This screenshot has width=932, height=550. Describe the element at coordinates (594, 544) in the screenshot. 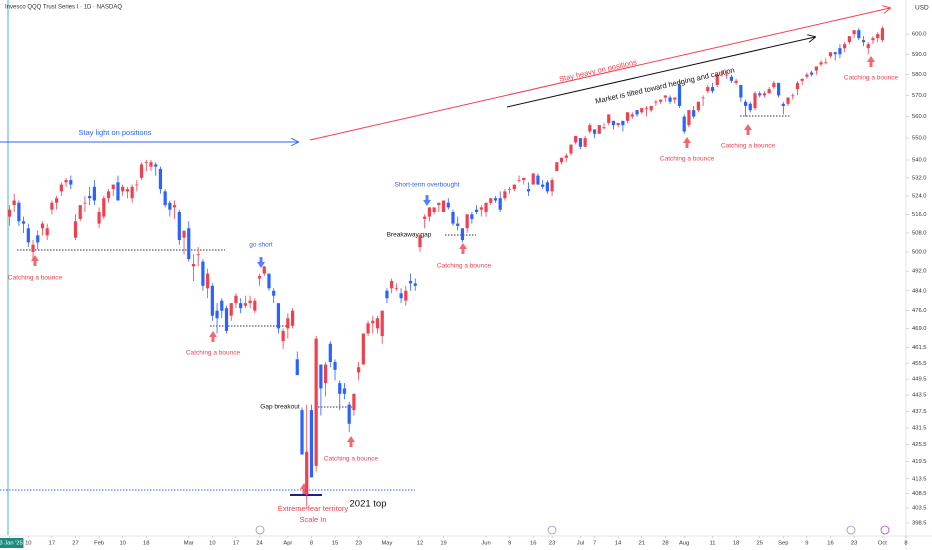

I see `x-tick-label: 7` at that location.